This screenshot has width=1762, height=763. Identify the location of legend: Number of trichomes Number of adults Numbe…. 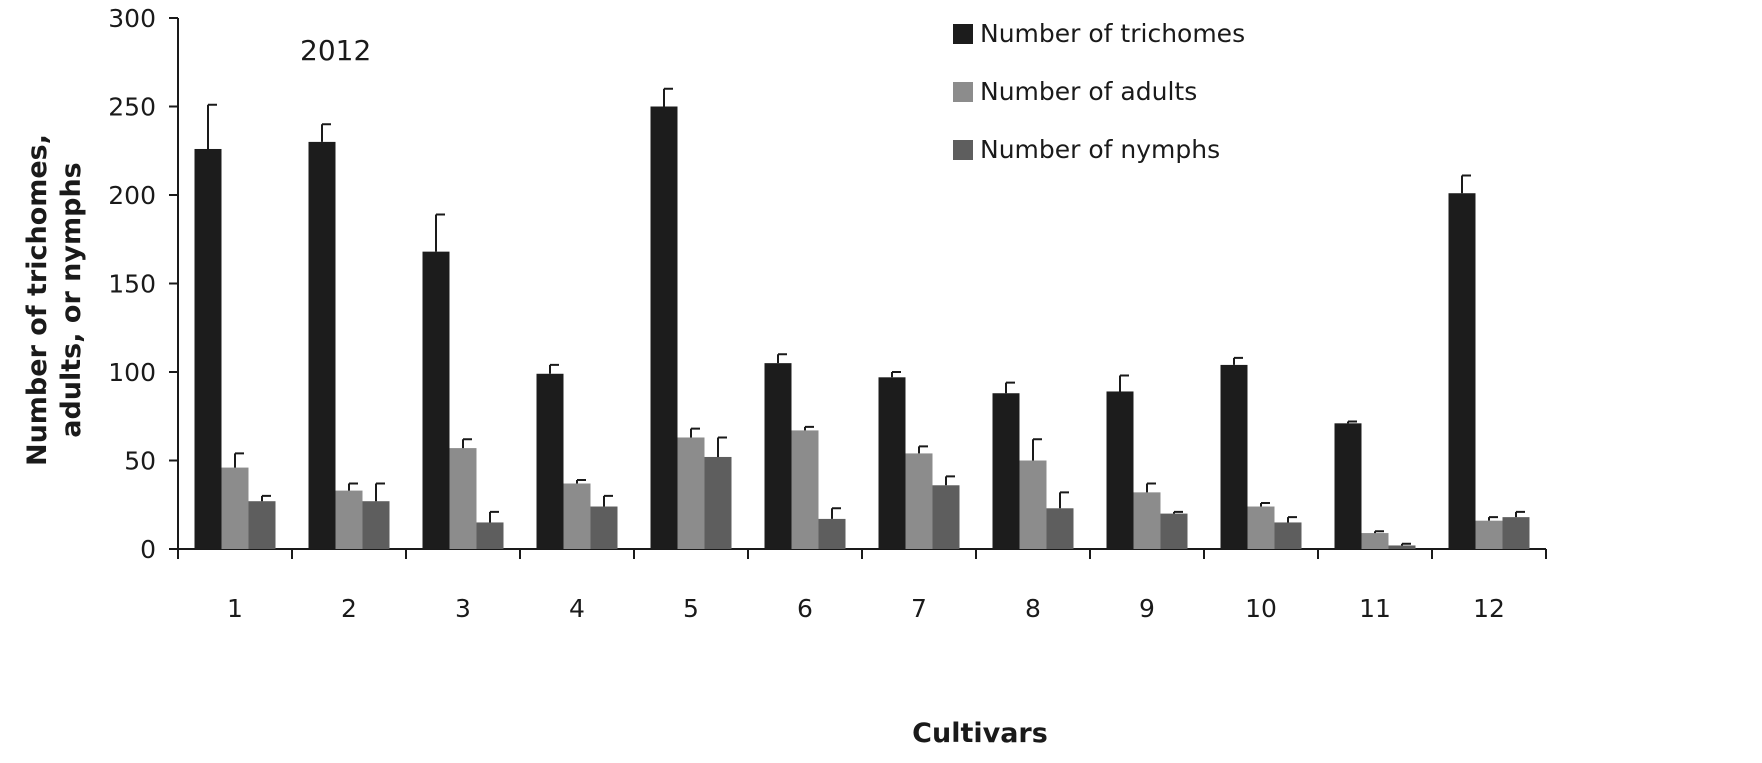
(1099, 91).